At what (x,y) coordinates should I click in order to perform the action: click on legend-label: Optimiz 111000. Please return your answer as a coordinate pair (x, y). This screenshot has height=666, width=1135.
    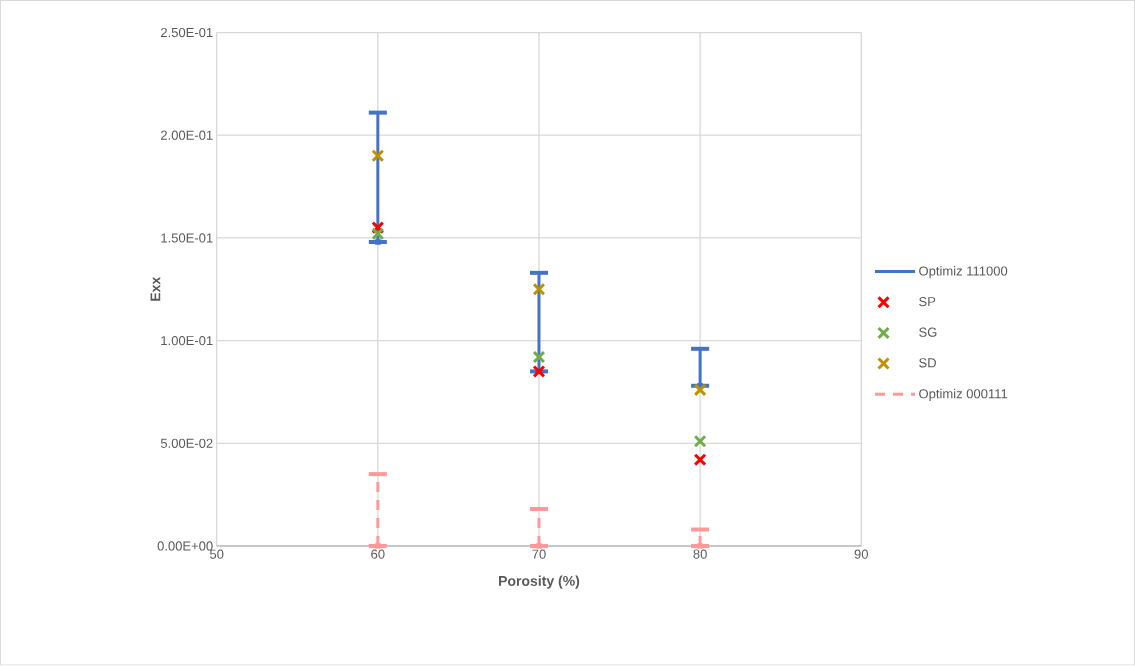
    Looking at the image, I should click on (963, 272).